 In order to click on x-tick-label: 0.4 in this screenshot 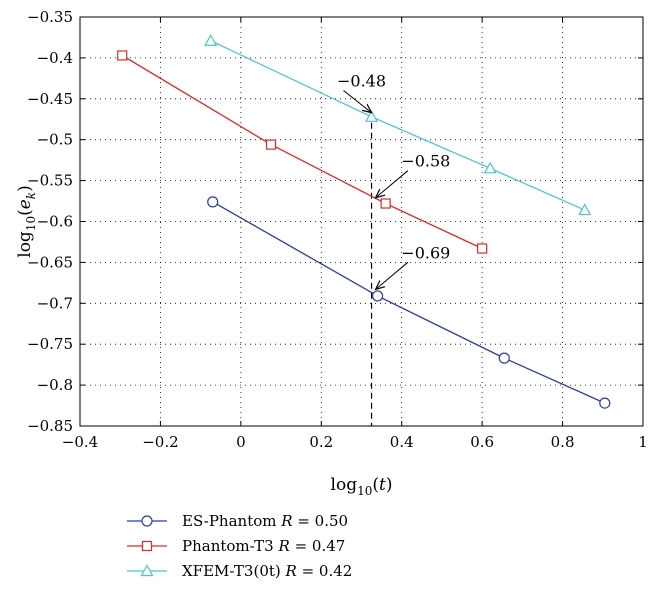, I will do `click(402, 442)`.